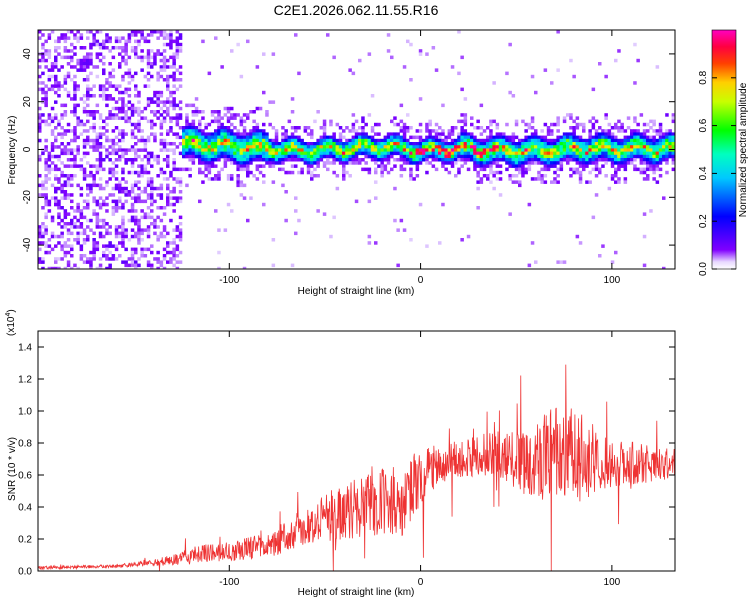 The width and height of the screenshot is (750, 600). What do you see at coordinates (27, 244) in the screenshot?
I see `y-tick-label: -40` at bounding box center [27, 244].